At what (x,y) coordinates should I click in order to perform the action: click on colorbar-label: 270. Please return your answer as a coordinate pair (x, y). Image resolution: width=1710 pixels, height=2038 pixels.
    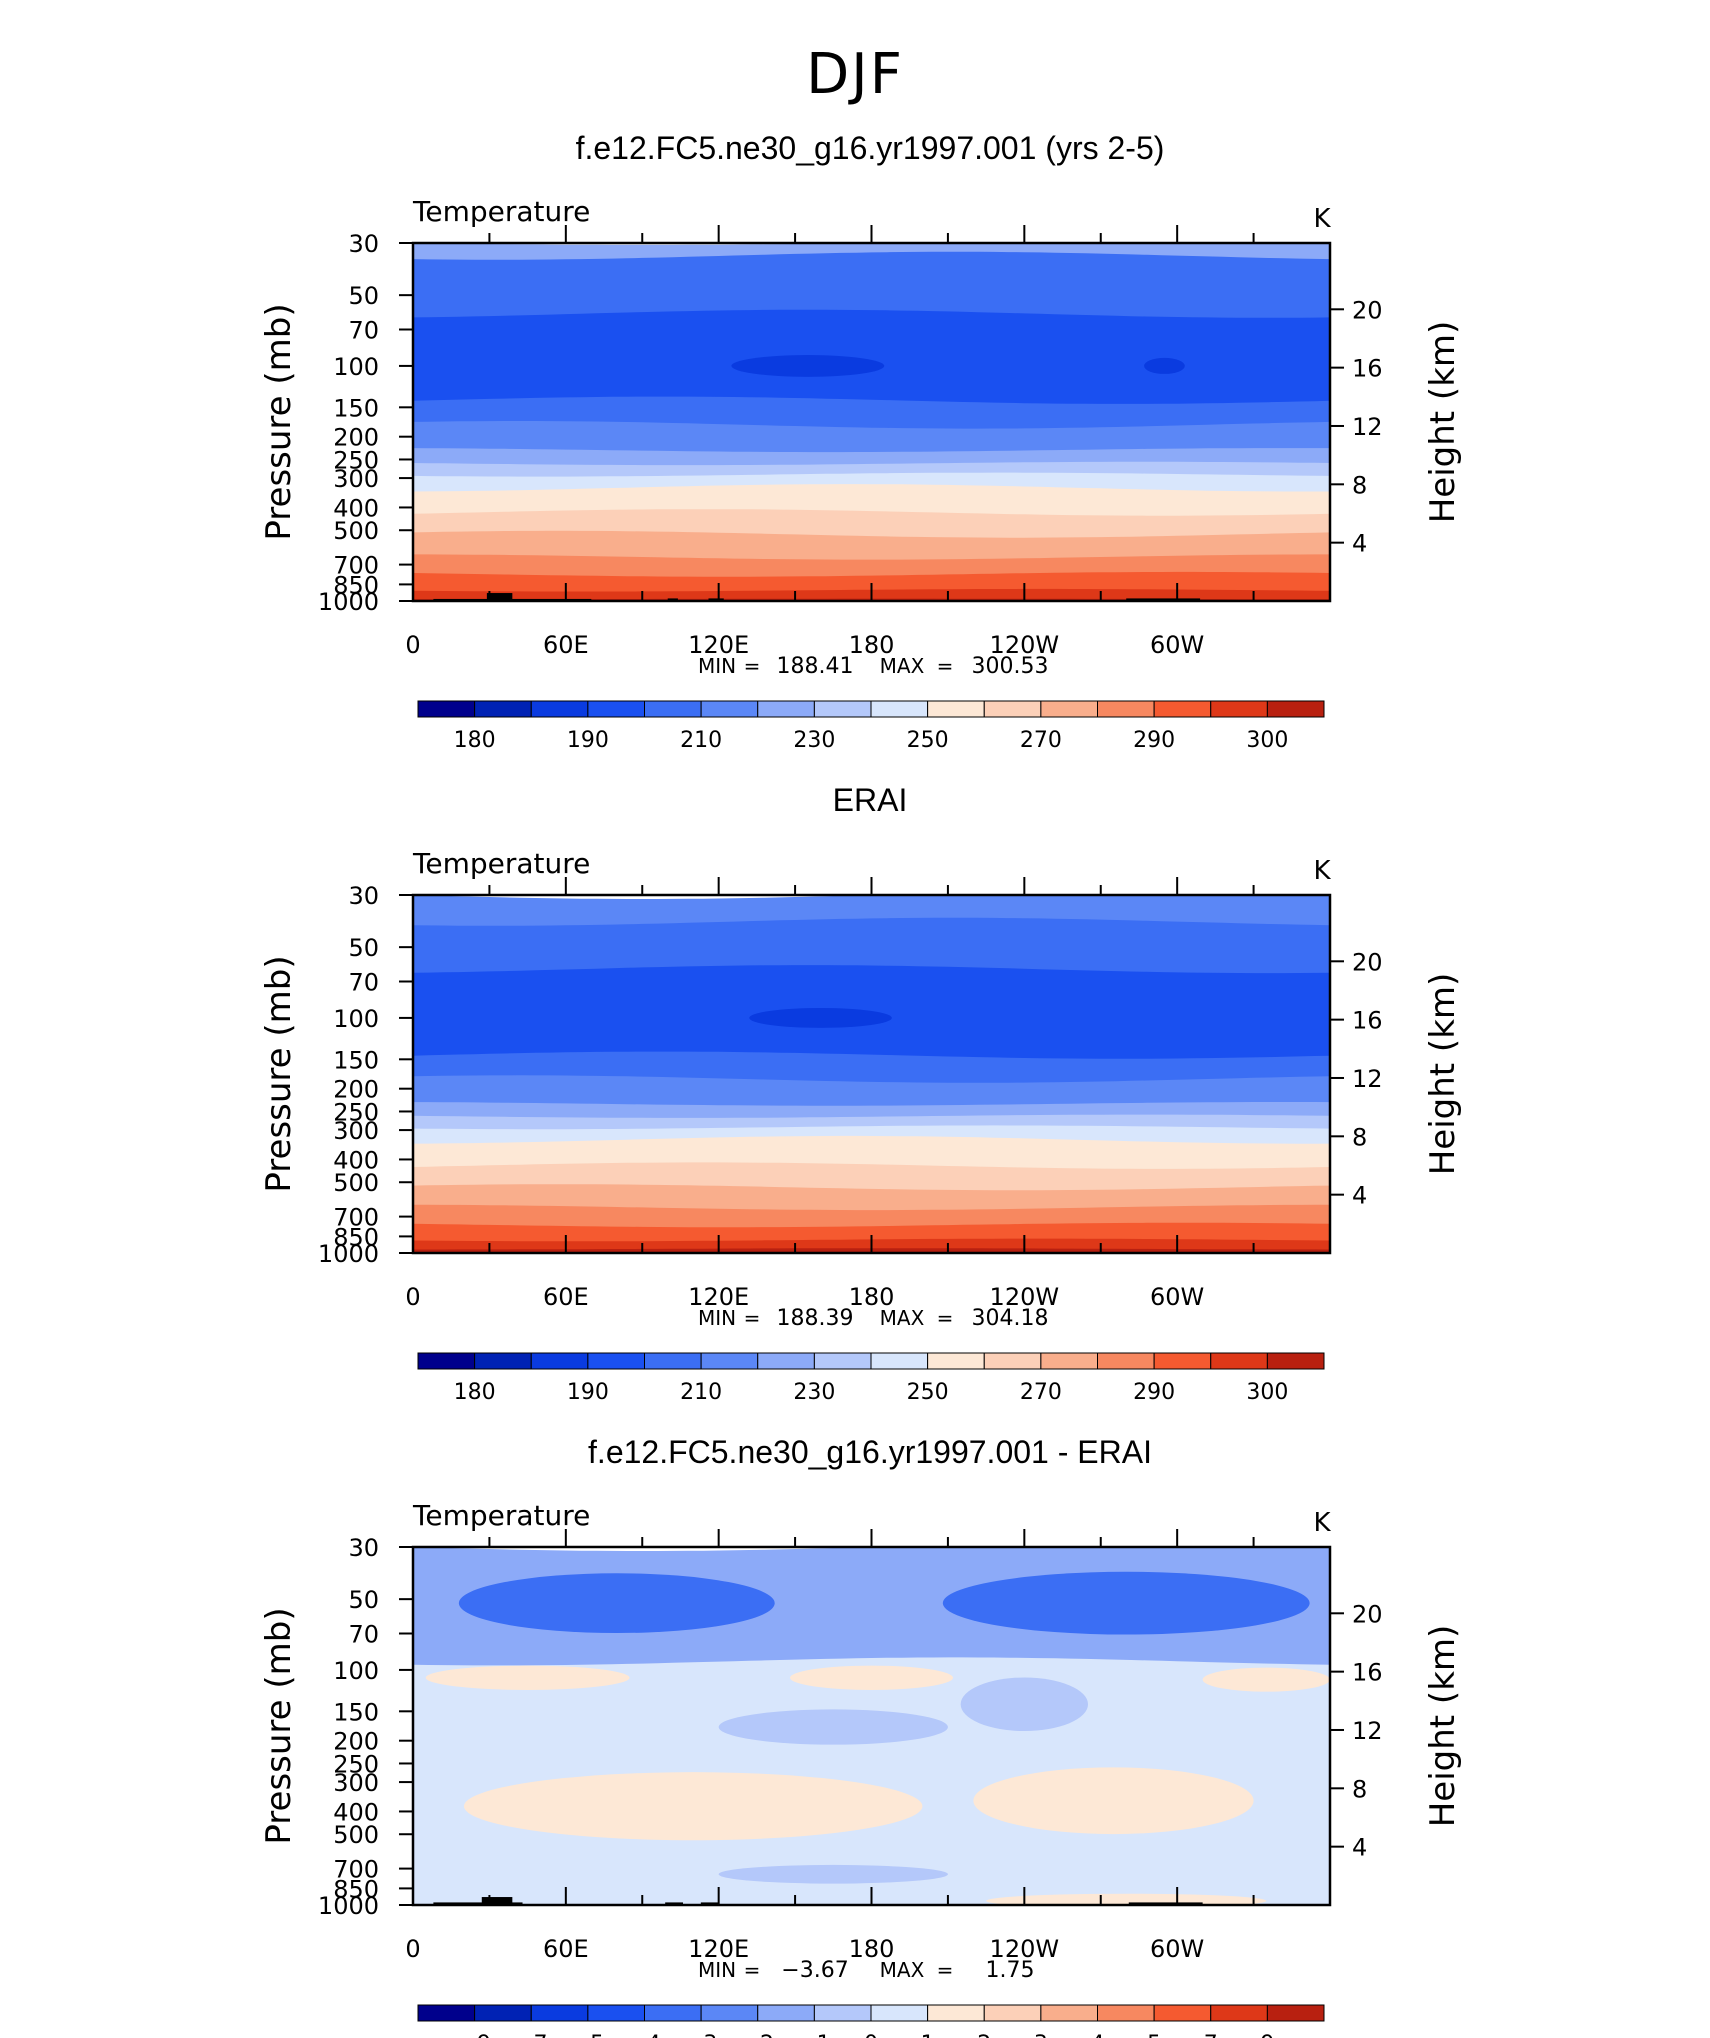
    Looking at the image, I should click on (1041, 740).